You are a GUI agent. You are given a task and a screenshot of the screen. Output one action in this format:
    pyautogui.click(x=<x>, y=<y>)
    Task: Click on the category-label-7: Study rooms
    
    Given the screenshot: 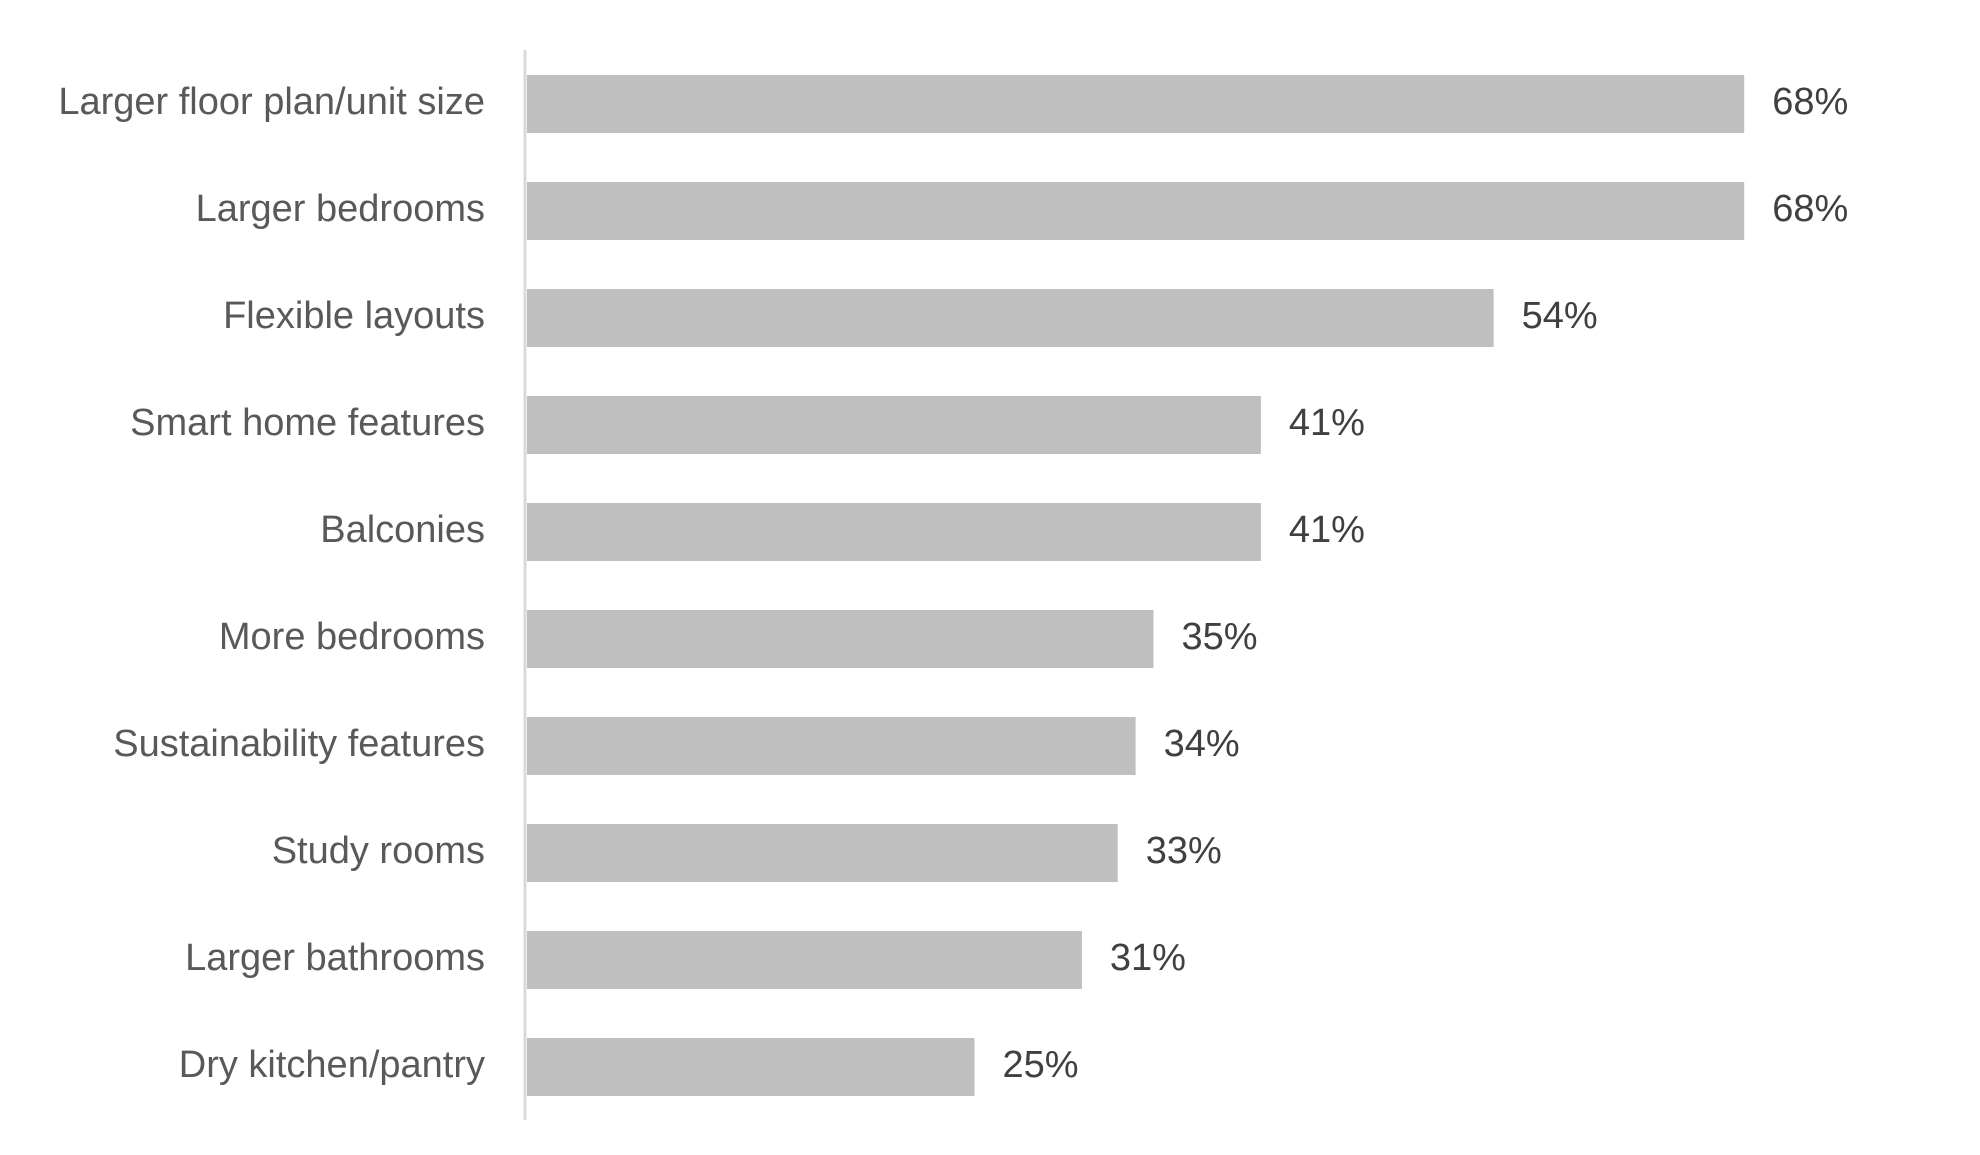 What is the action you would take?
    pyautogui.click(x=378, y=851)
    